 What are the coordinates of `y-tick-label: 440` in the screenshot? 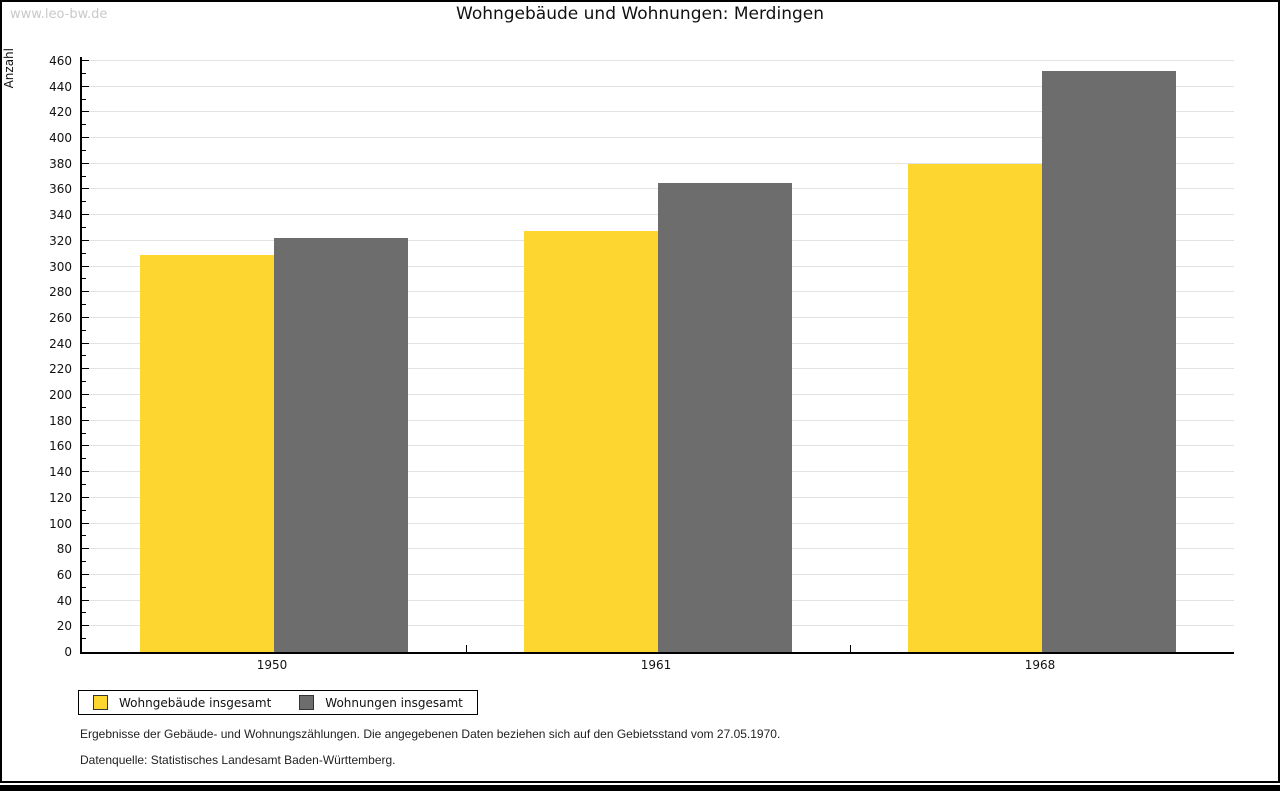 It's located at (60, 86).